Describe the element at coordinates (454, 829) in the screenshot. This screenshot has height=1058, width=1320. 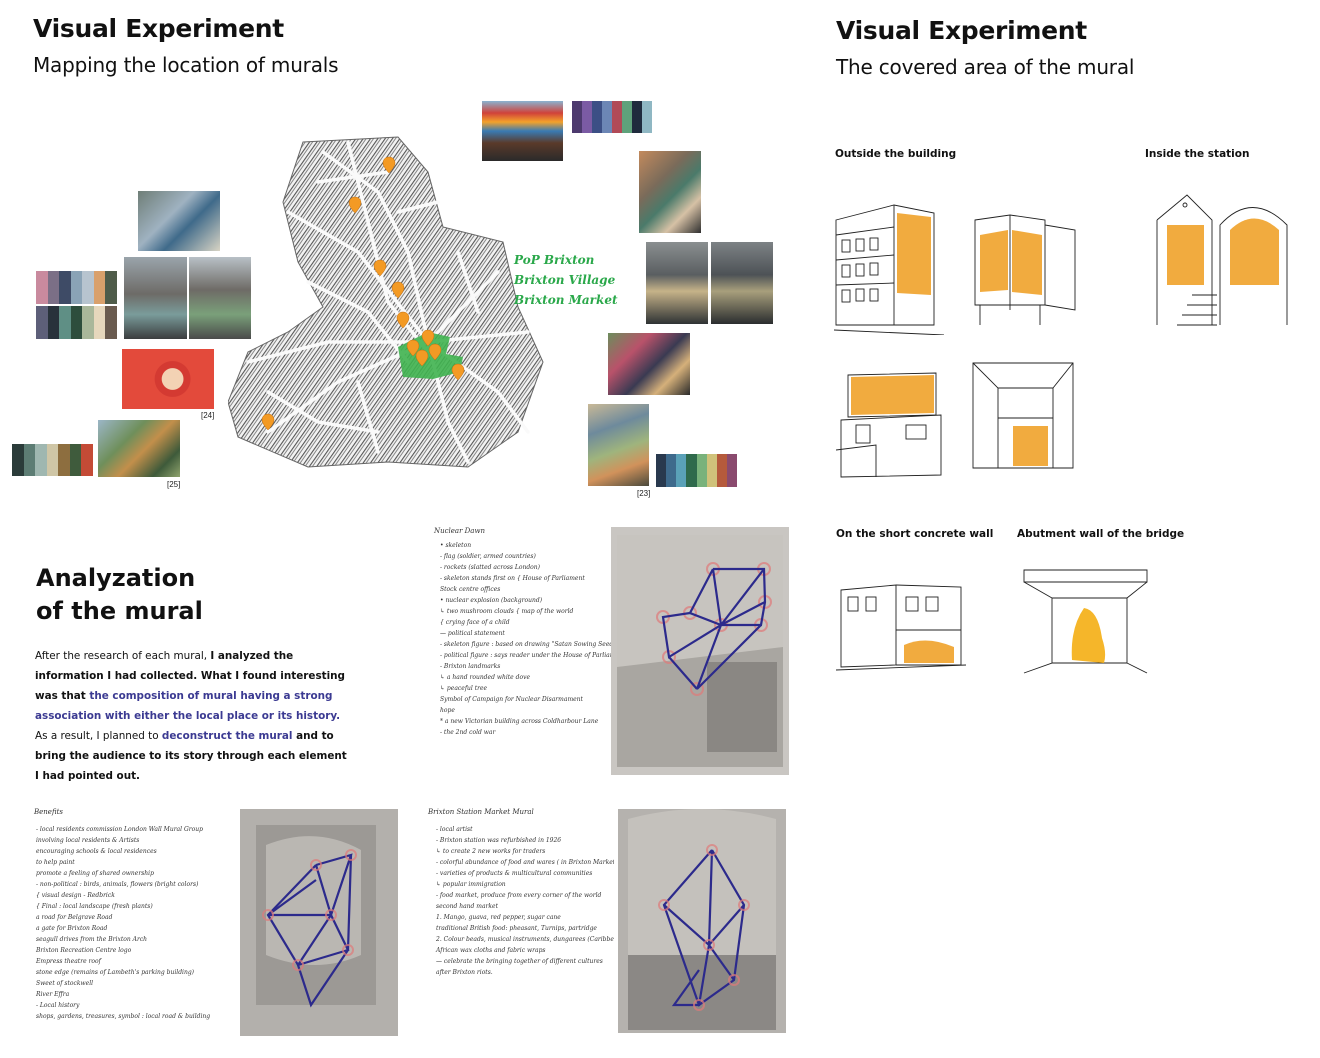
I see `note-line: - local artist` at that location.